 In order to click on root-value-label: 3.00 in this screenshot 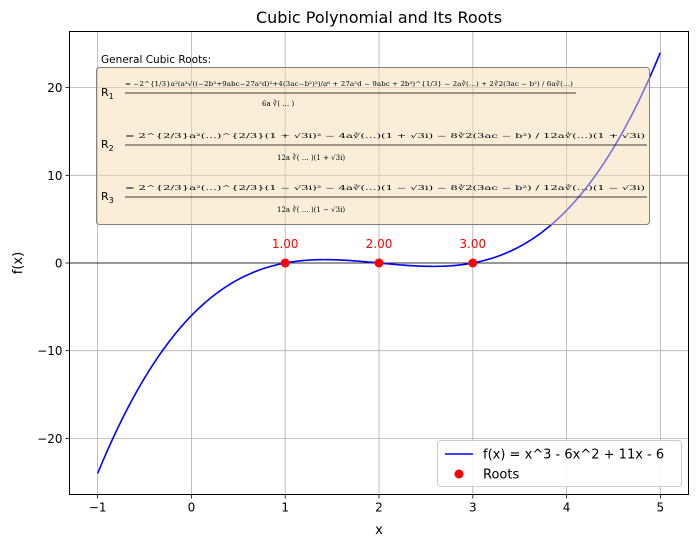, I will do `click(472, 244)`.